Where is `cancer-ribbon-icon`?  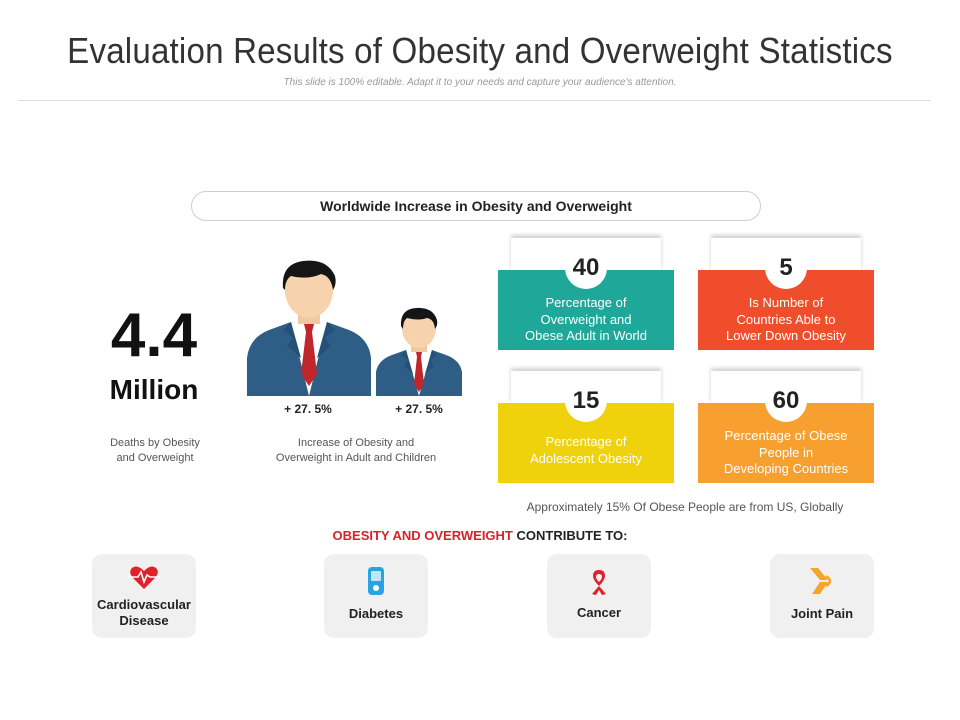 cancer-ribbon-icon is located at coordinates (599, 582).